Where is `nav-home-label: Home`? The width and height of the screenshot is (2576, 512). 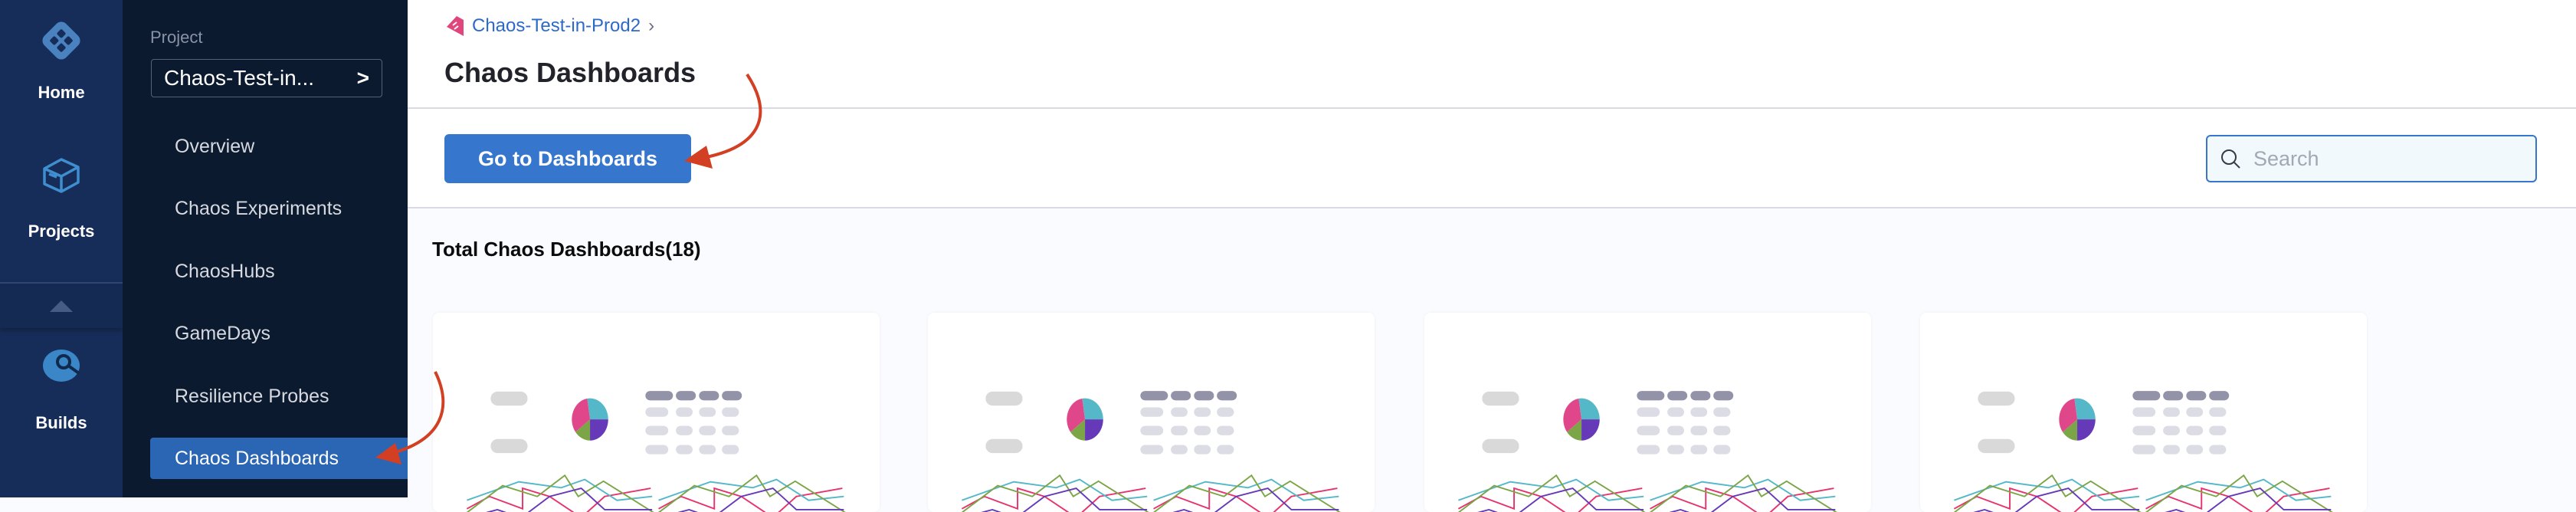
nav-home-label: Home is located at coordinates (62, 92).